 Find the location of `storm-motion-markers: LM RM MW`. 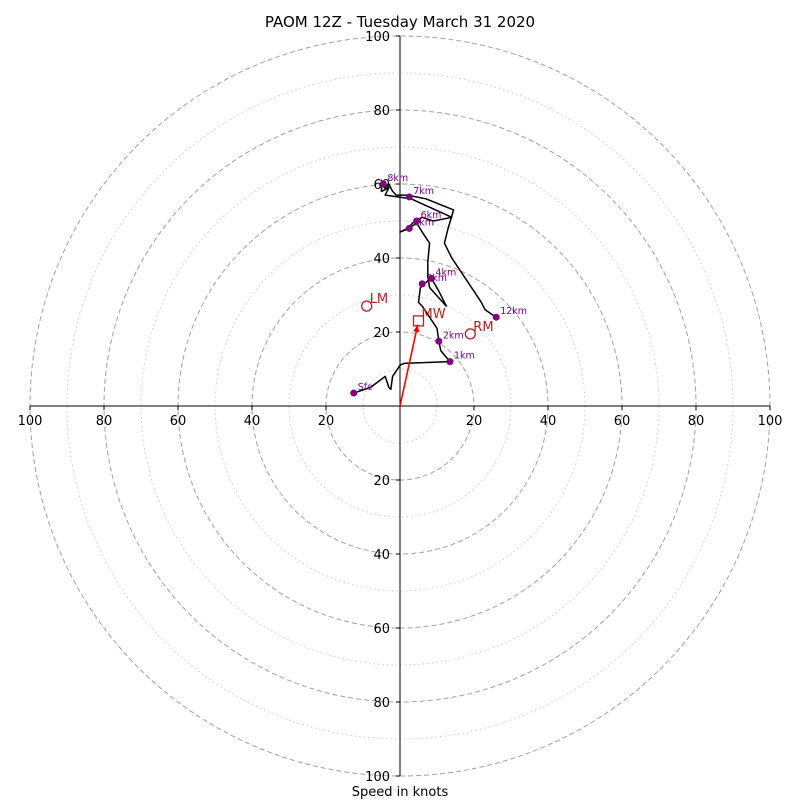

storm-motion-markers: LM RM MW is located at coordinates (427, 316).